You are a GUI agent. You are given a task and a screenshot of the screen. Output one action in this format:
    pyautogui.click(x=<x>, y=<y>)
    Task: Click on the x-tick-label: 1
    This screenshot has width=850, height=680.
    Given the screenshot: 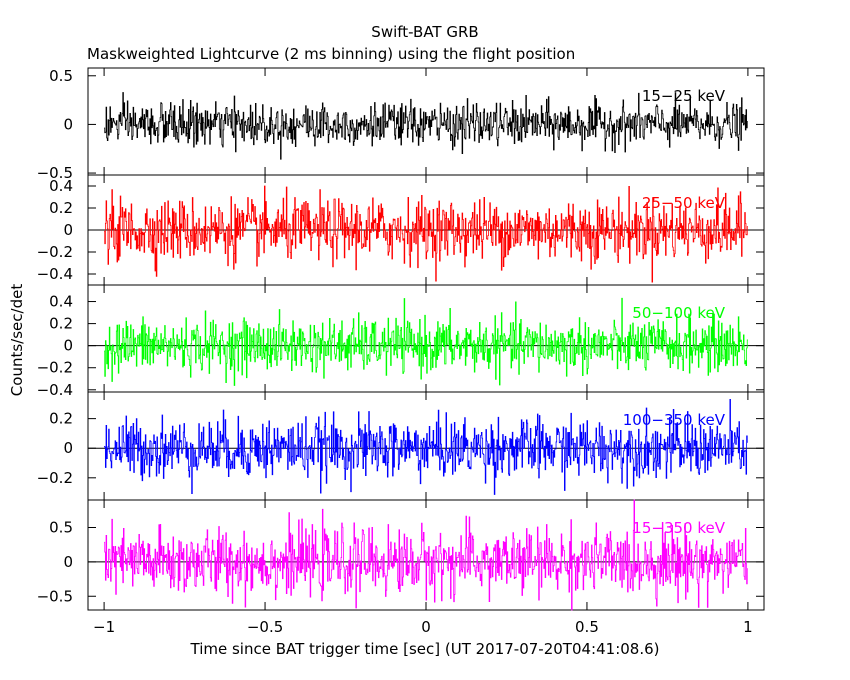 What is the action you would take?
    pyautogui.click(x=748, y=627)
    